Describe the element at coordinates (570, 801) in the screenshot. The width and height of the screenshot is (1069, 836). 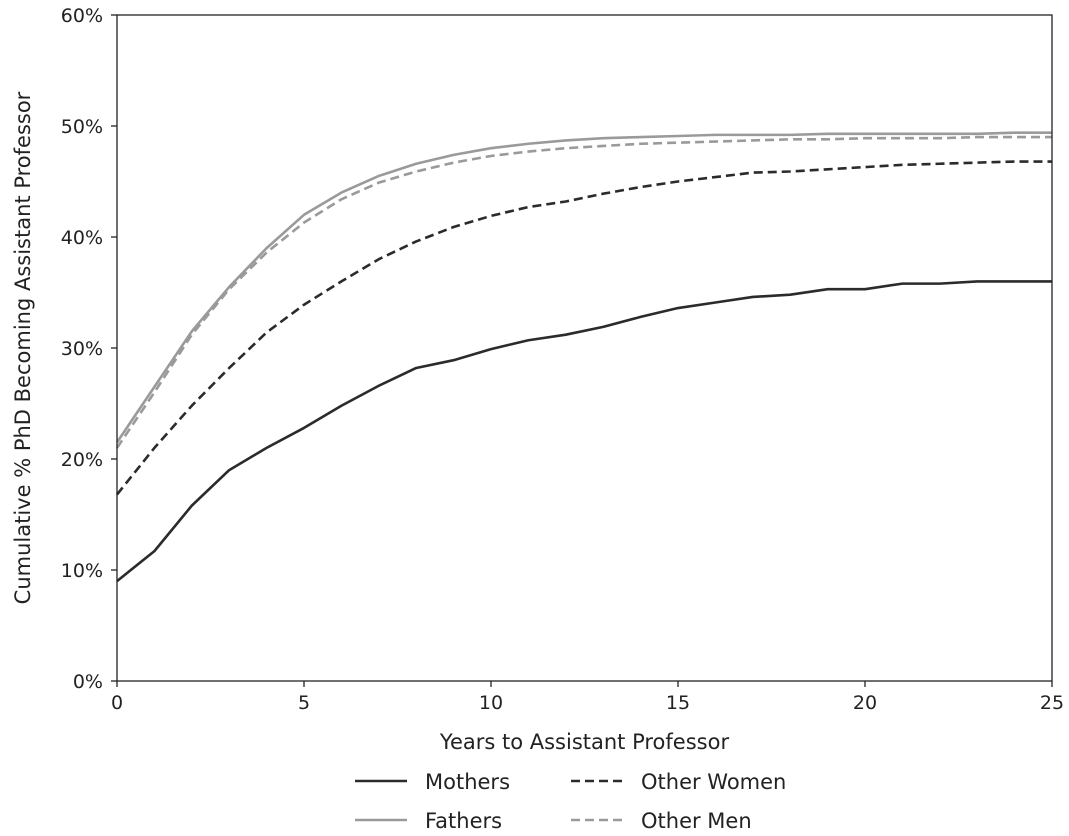
I see `legend: Mothers Fathers Other Women Other Men` at that location.